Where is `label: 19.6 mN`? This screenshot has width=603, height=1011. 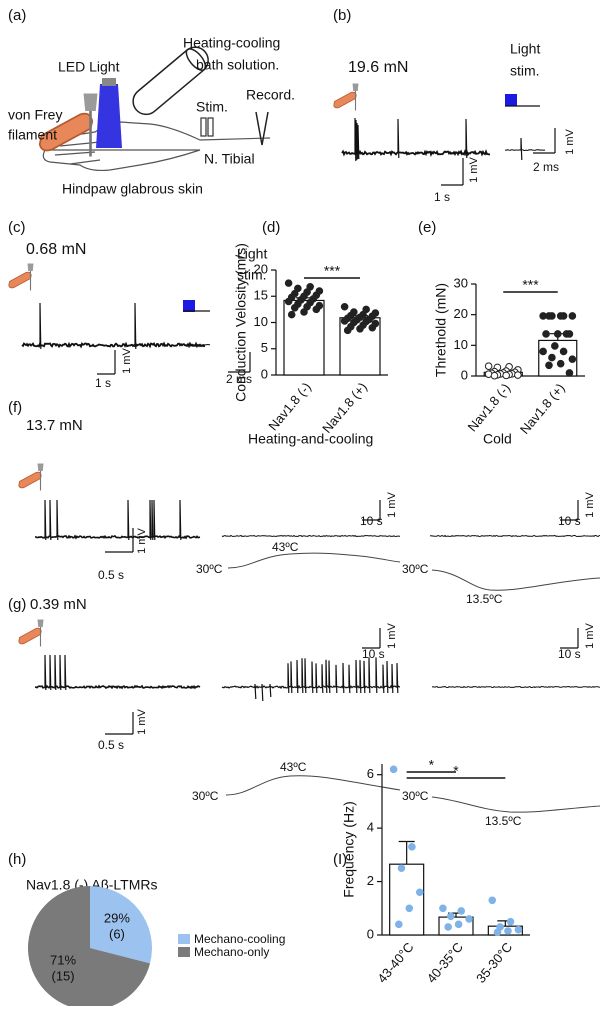 label: 19.6 mN is located at coordinates (378, 67).